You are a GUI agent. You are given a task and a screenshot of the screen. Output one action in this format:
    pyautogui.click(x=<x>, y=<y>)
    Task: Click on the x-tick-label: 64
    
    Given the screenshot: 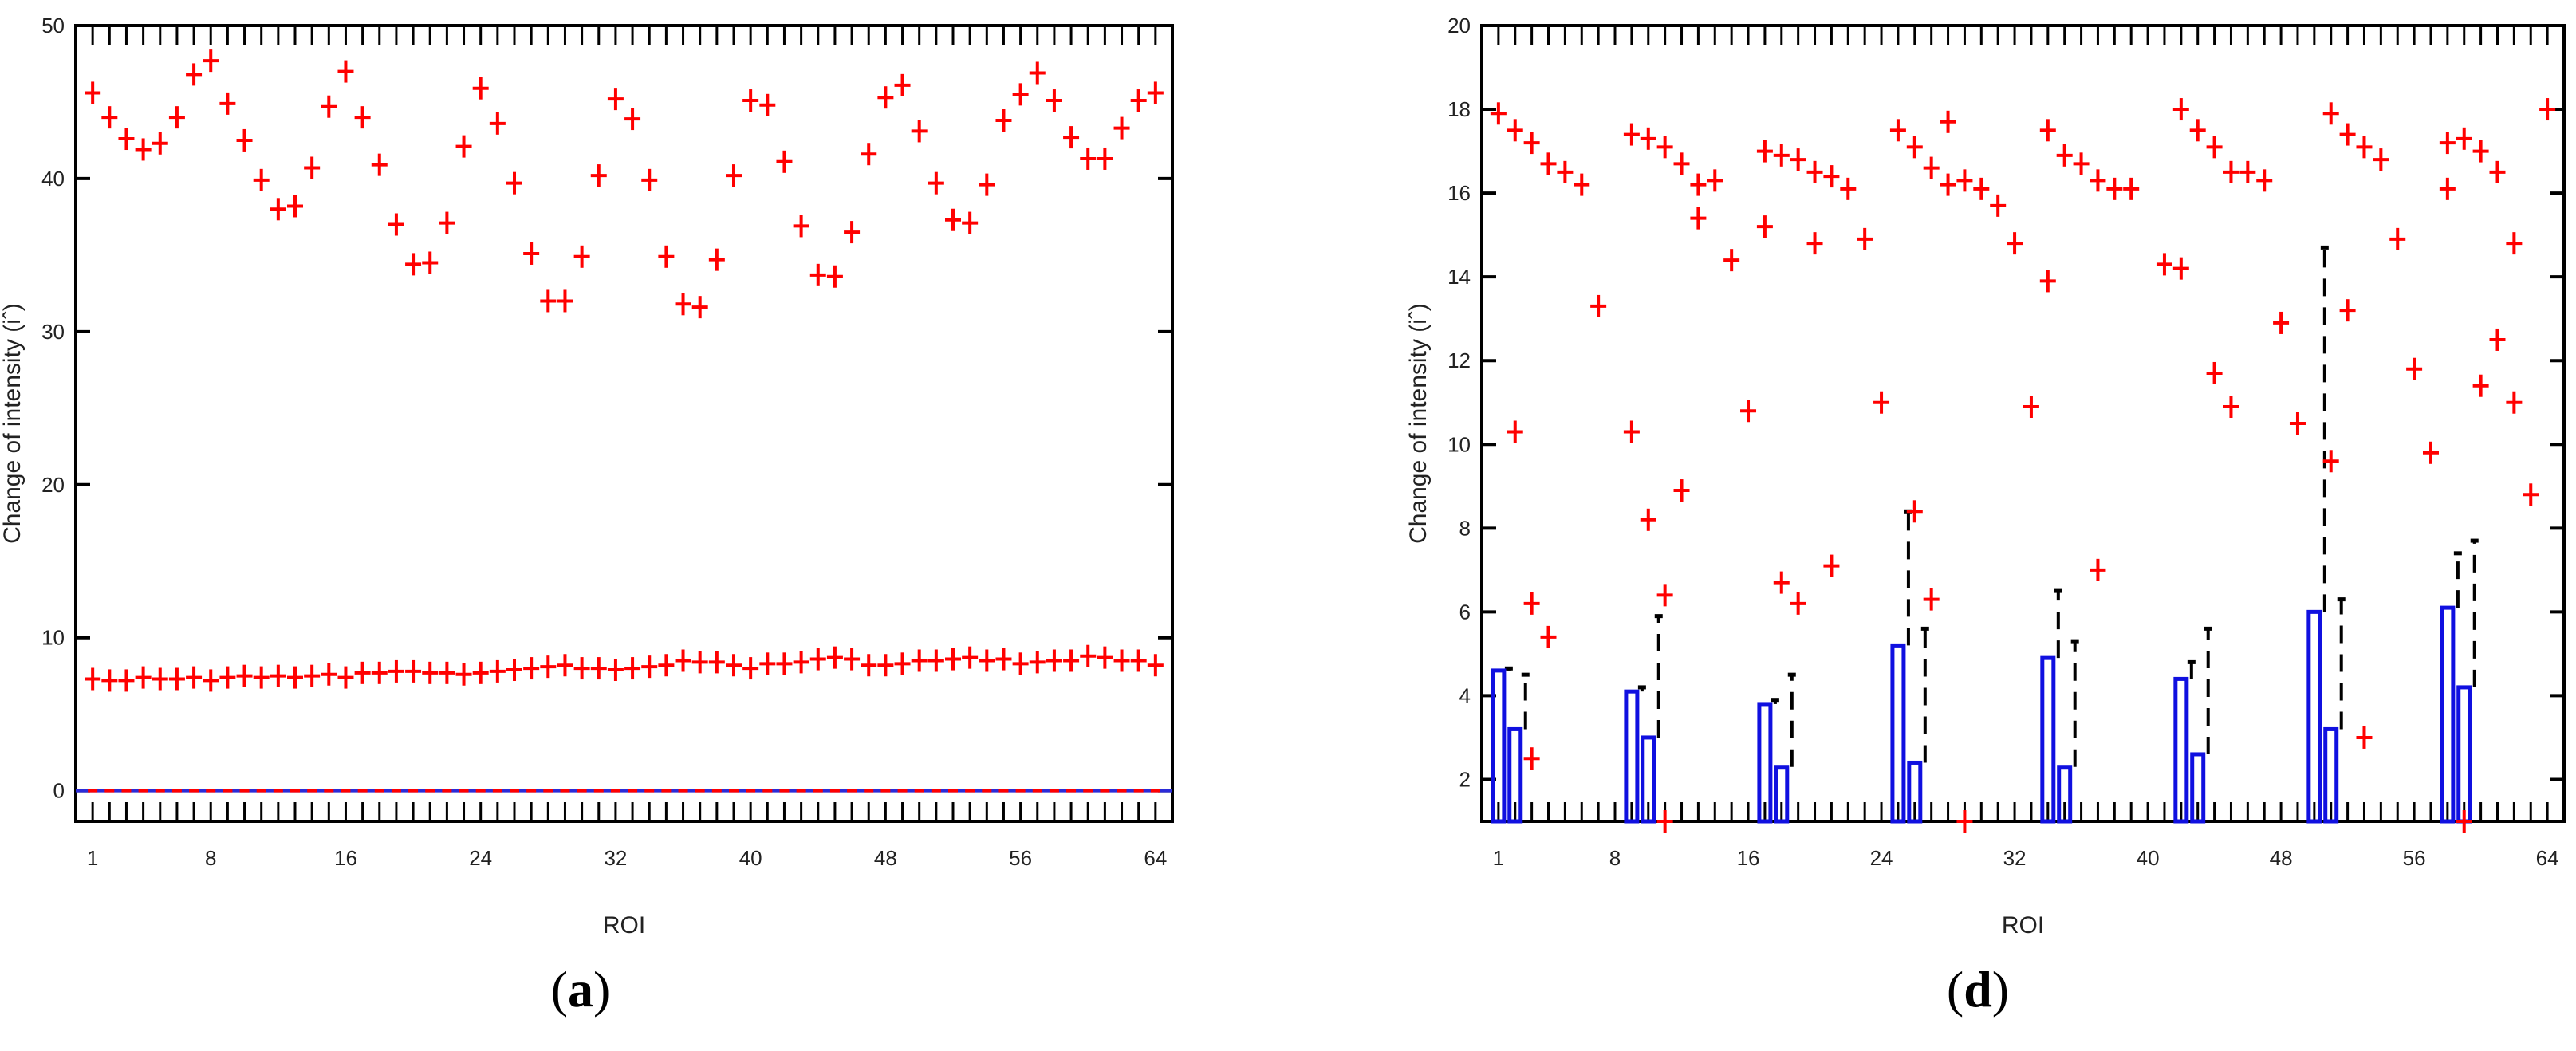 What is the action you would take?
    pyautogui.click(x=1155, y=858)
    